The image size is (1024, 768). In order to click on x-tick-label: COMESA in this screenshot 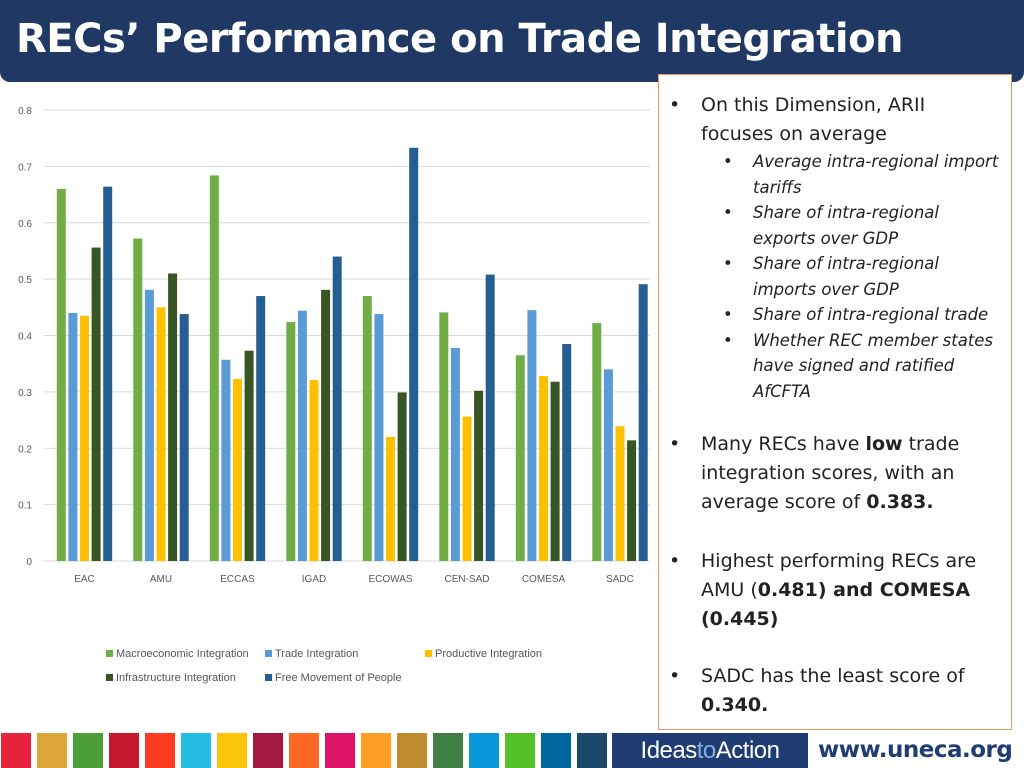, I will do `click(544, 579)`.